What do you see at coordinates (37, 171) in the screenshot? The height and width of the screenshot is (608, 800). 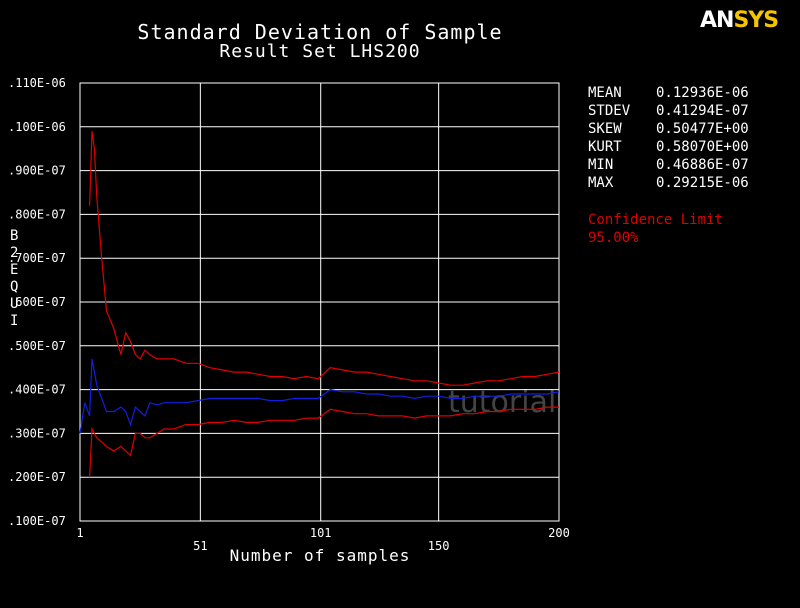 I see `y-tick-label: .900E-07` at bounding box center [37, 171].